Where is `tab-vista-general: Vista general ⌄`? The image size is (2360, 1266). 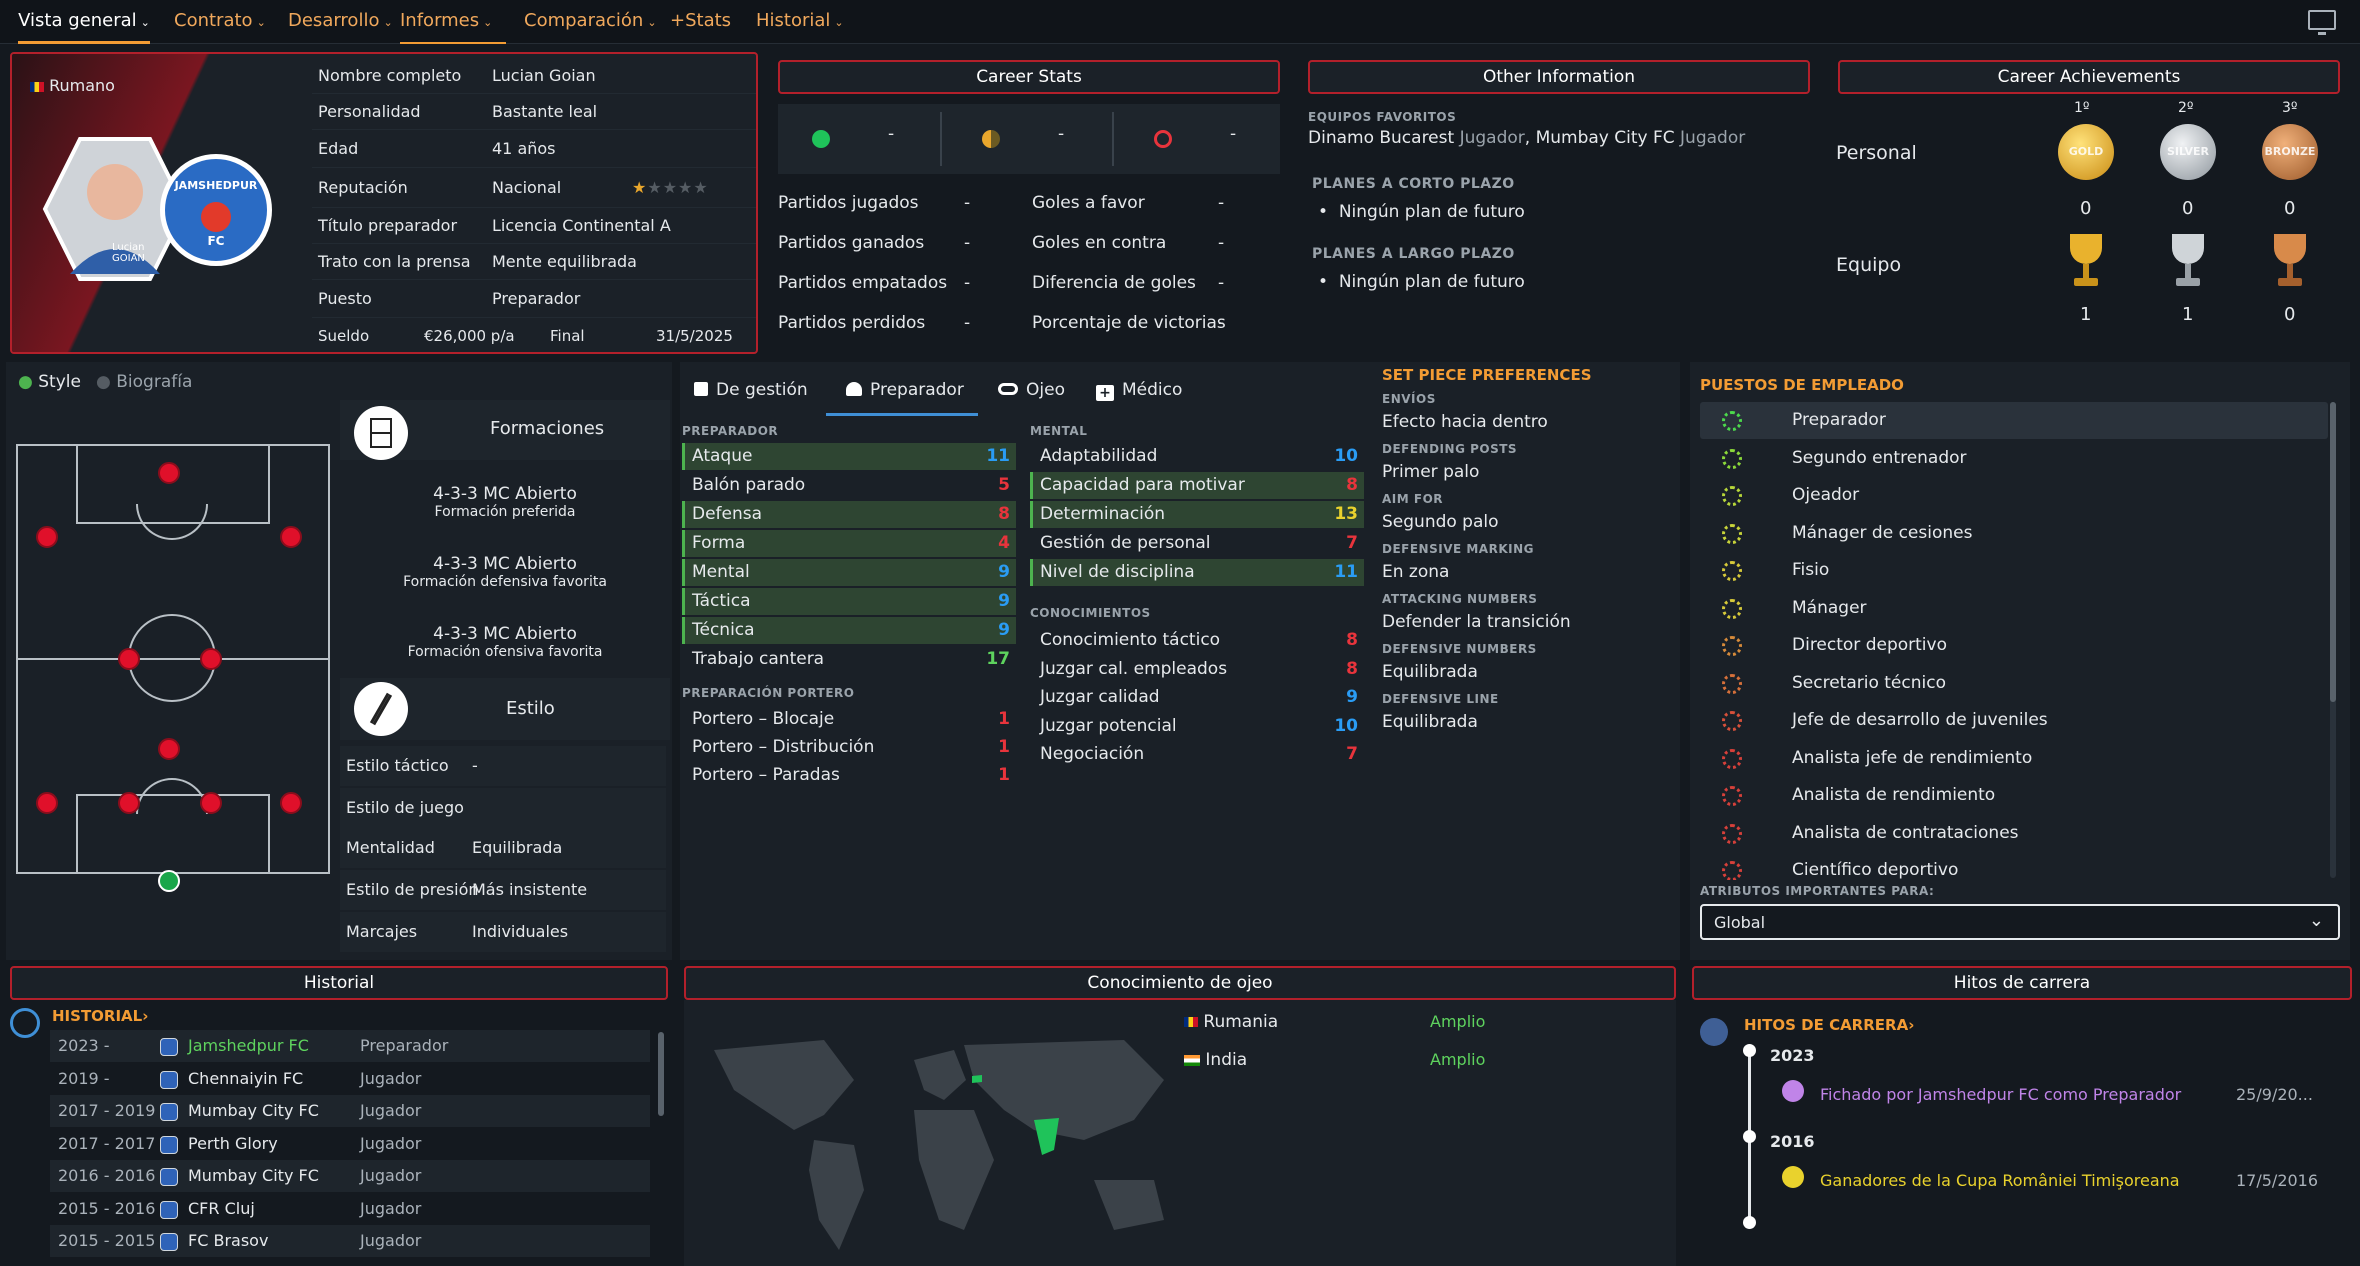 tab-vista-general: Vista general ⌄ is located at coordinates (84, 22).